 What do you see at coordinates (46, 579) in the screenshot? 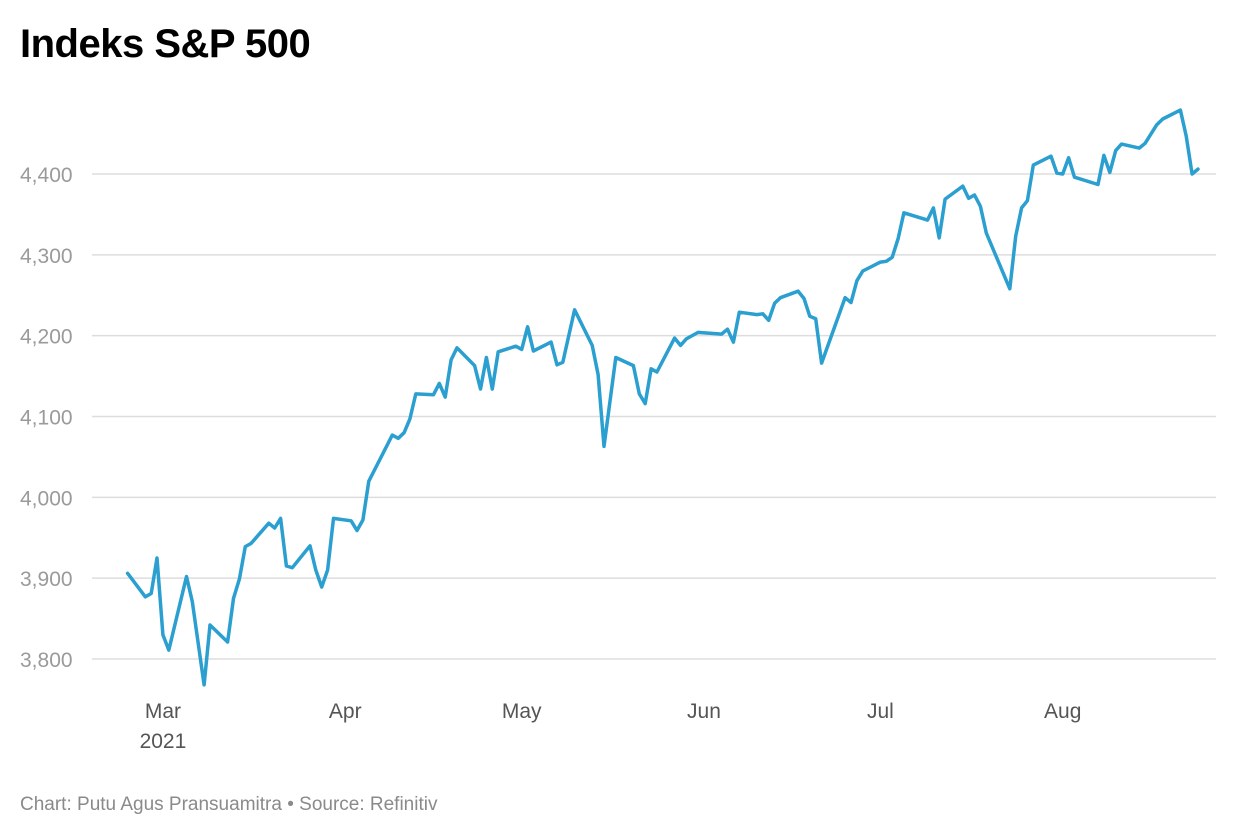
I see `y-tick-label: 3,900` at bounding box center [46, 579].